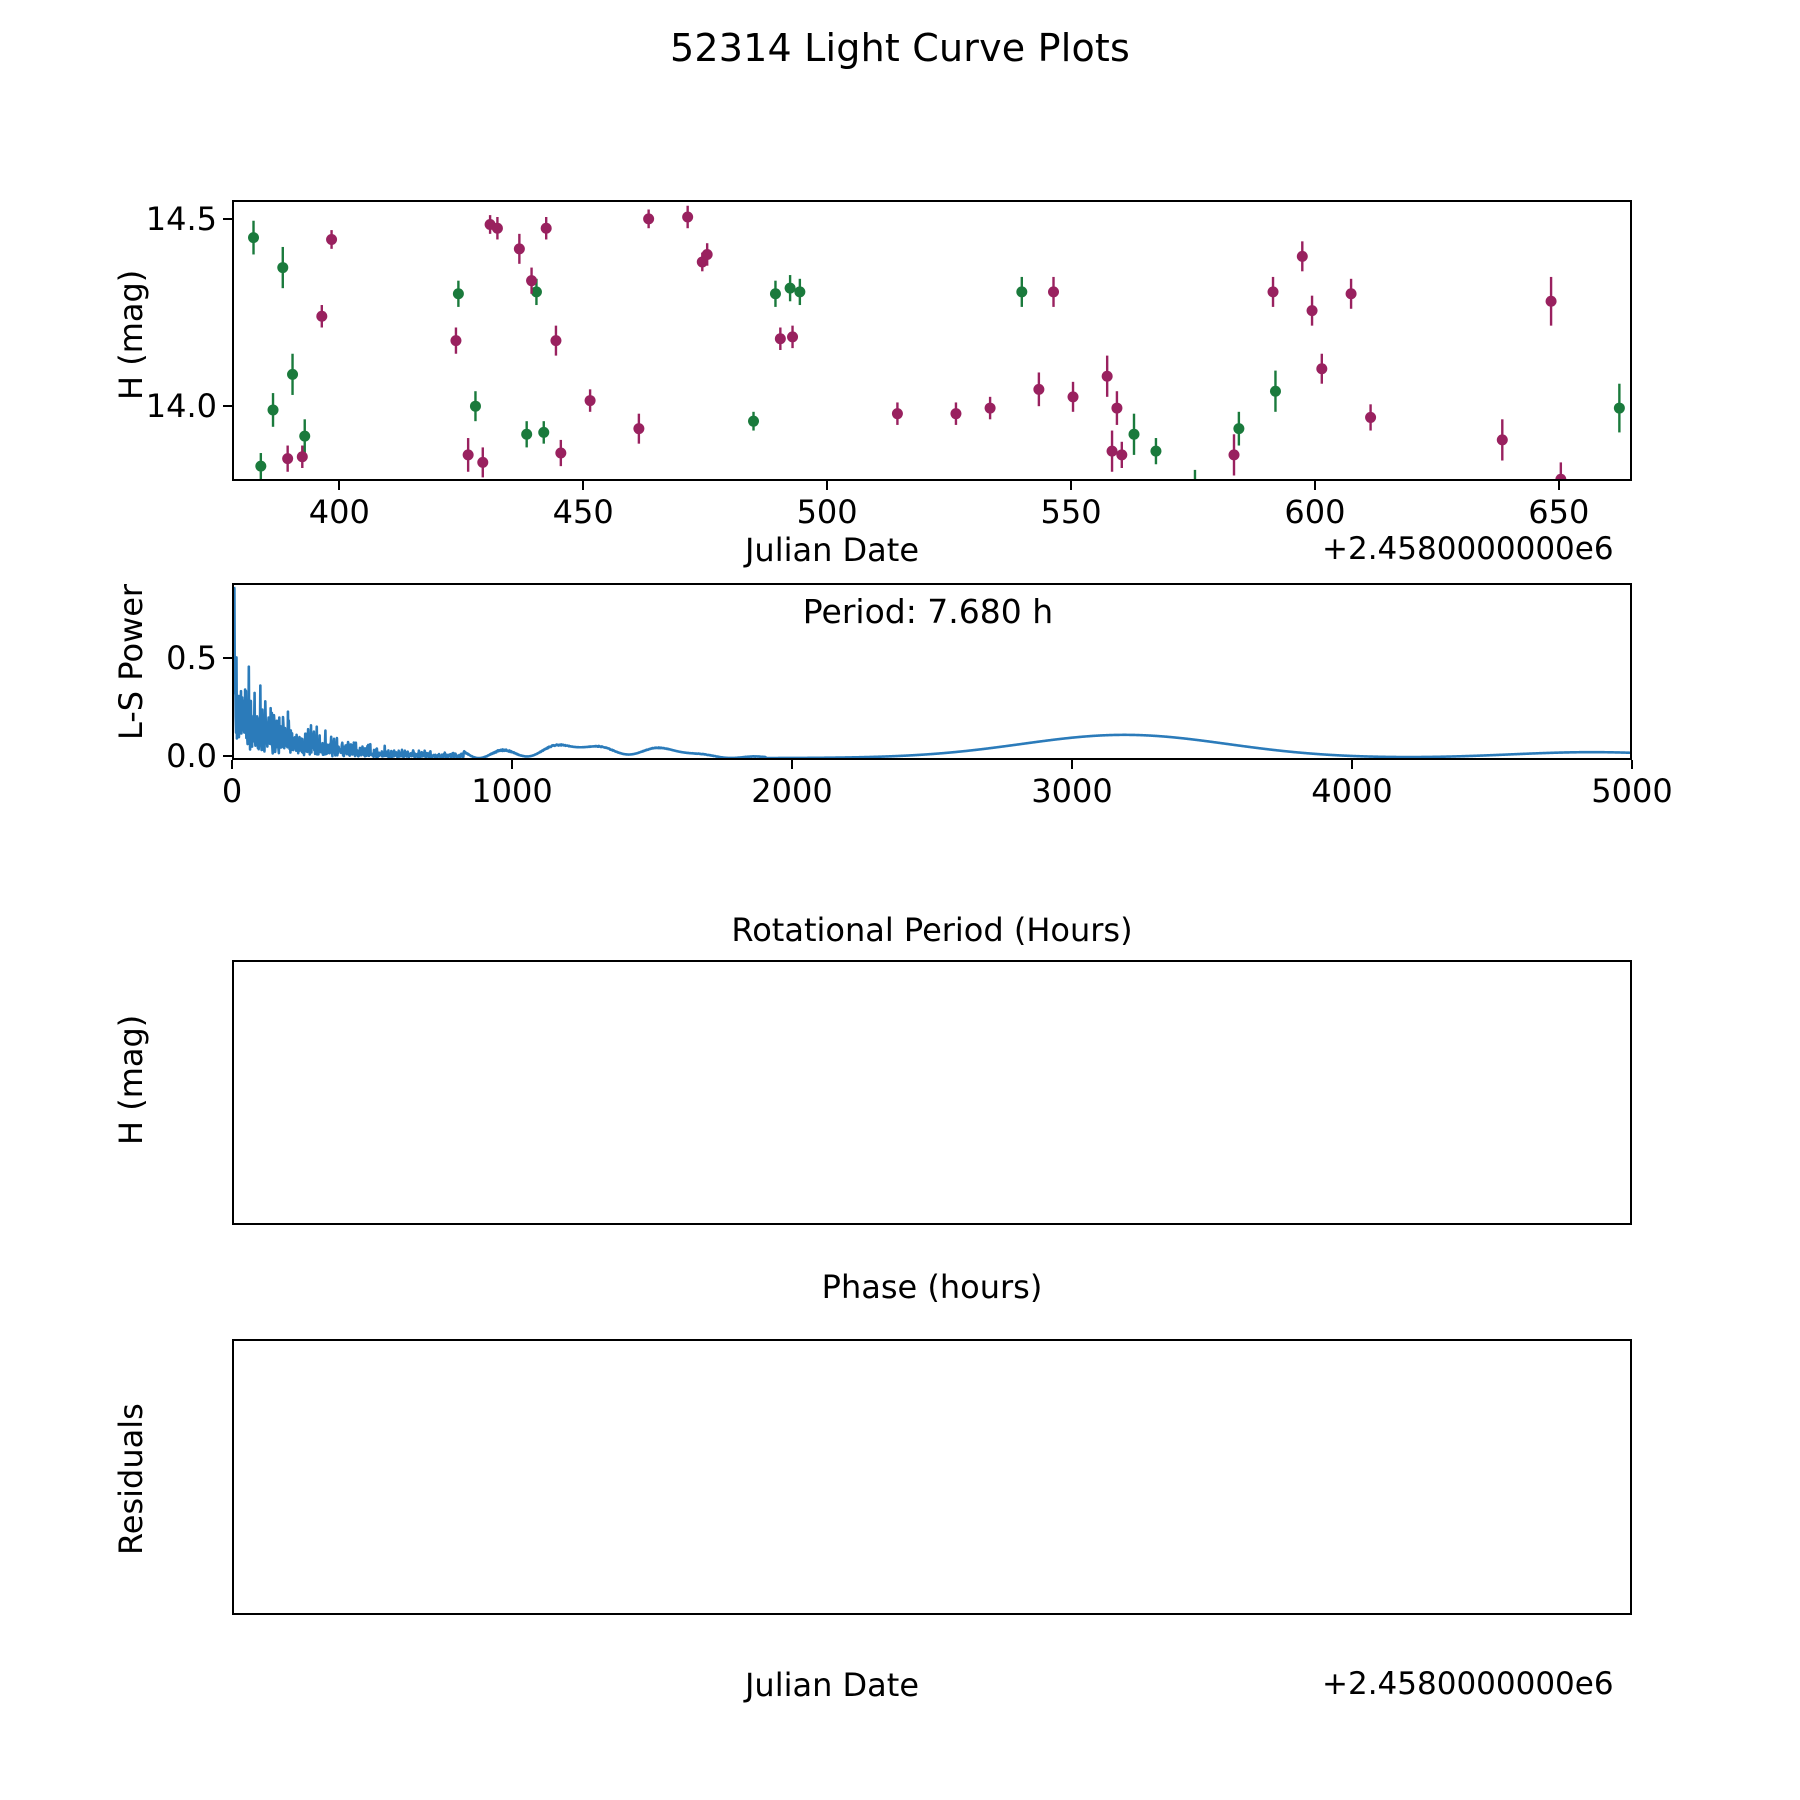  What do you see at coordinates (932, 1287) in the screenshot?
I see `x-axis-label-phase-folded: Phase (hours)` at bounding box center [932, 1287].